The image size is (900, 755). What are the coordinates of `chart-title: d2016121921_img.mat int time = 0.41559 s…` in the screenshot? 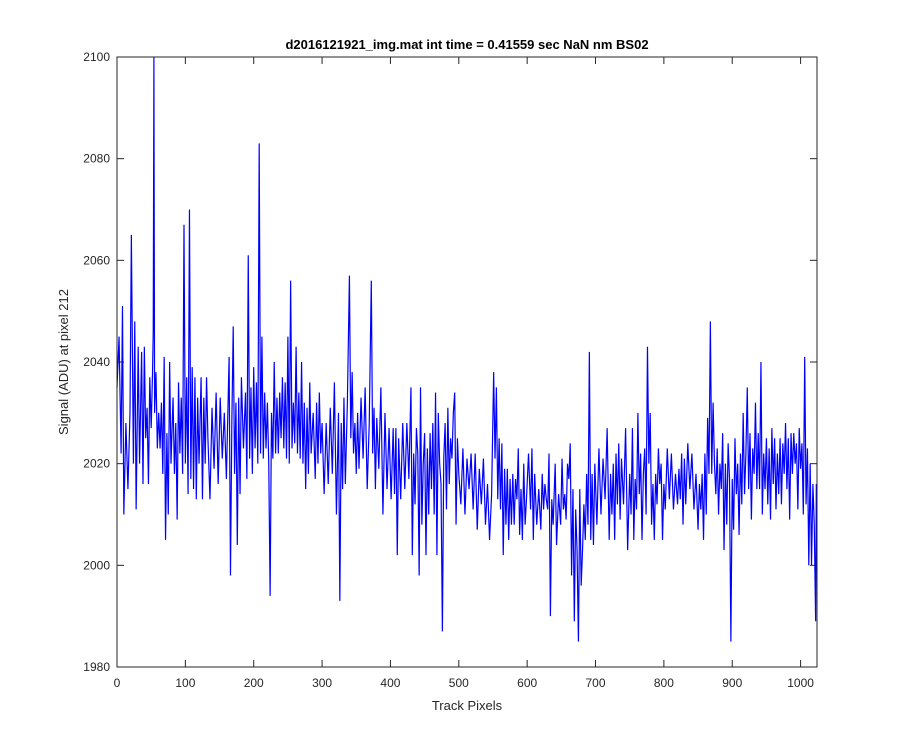 It's located at (466, 44).